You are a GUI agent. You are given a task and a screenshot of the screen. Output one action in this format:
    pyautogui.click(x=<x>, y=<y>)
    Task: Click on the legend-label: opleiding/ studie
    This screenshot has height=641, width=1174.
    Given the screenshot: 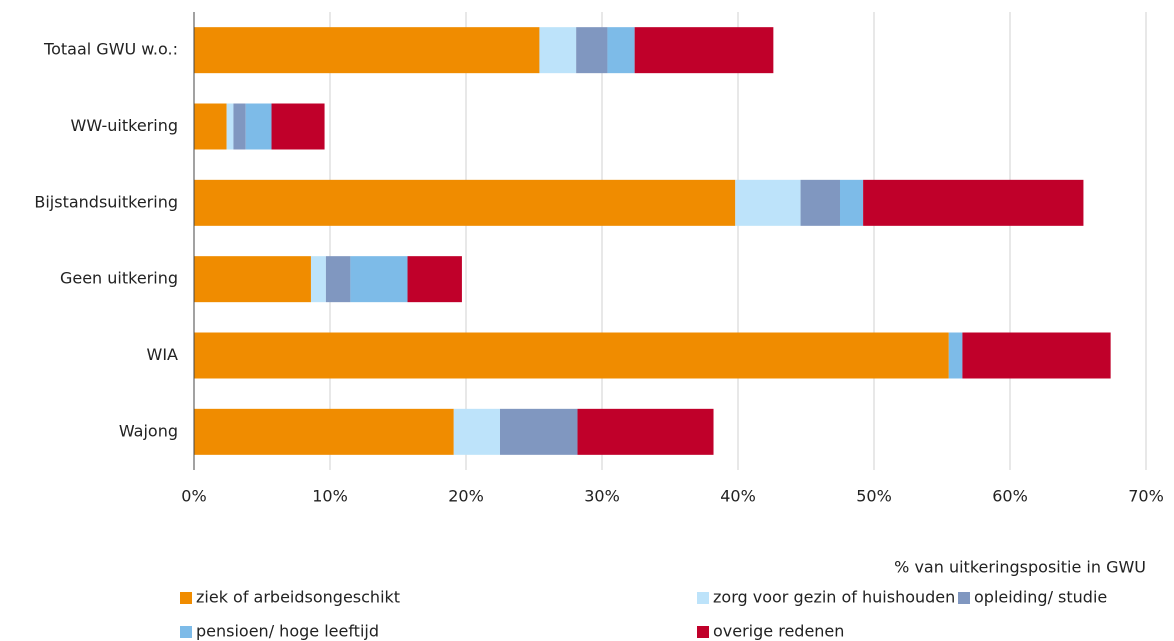 What is the action you would take?
    pyautogui.click(x=1040, y=597)
    